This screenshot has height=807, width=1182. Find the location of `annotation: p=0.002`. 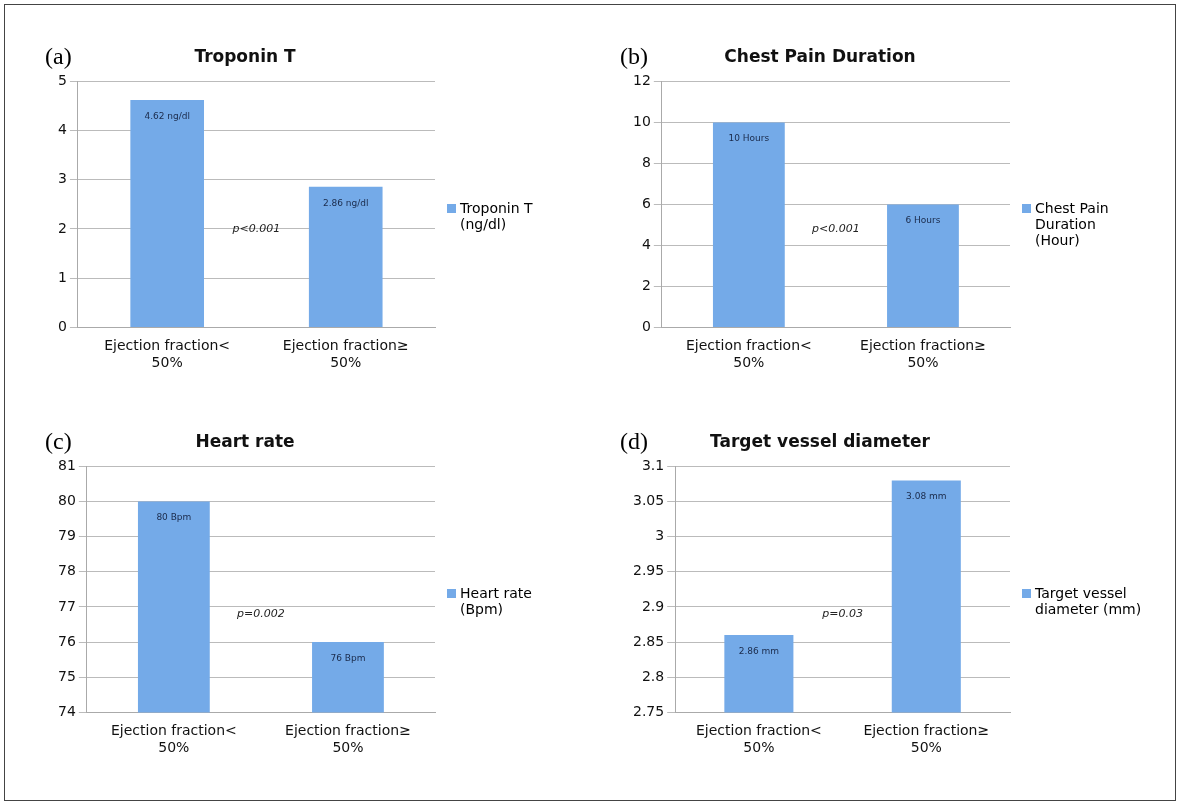

annotation: p=0.002 is located at coordinates (260, 614).